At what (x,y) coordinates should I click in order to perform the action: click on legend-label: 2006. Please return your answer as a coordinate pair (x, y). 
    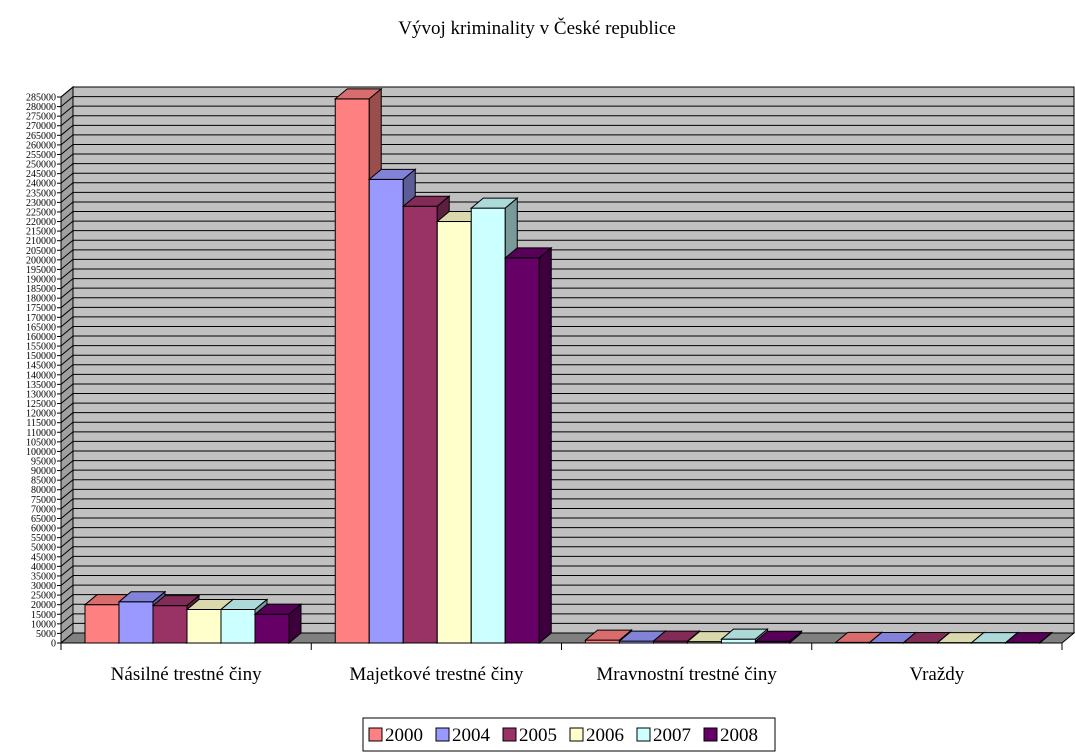
    Looking at the image, I should click on (605, 735).